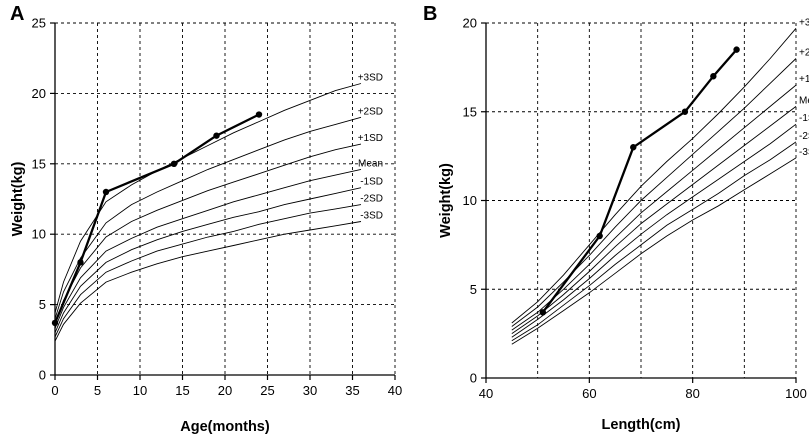 This screenshot has height=438, width=809. I want to click on x-tick-label: 30, so click(310, 390).